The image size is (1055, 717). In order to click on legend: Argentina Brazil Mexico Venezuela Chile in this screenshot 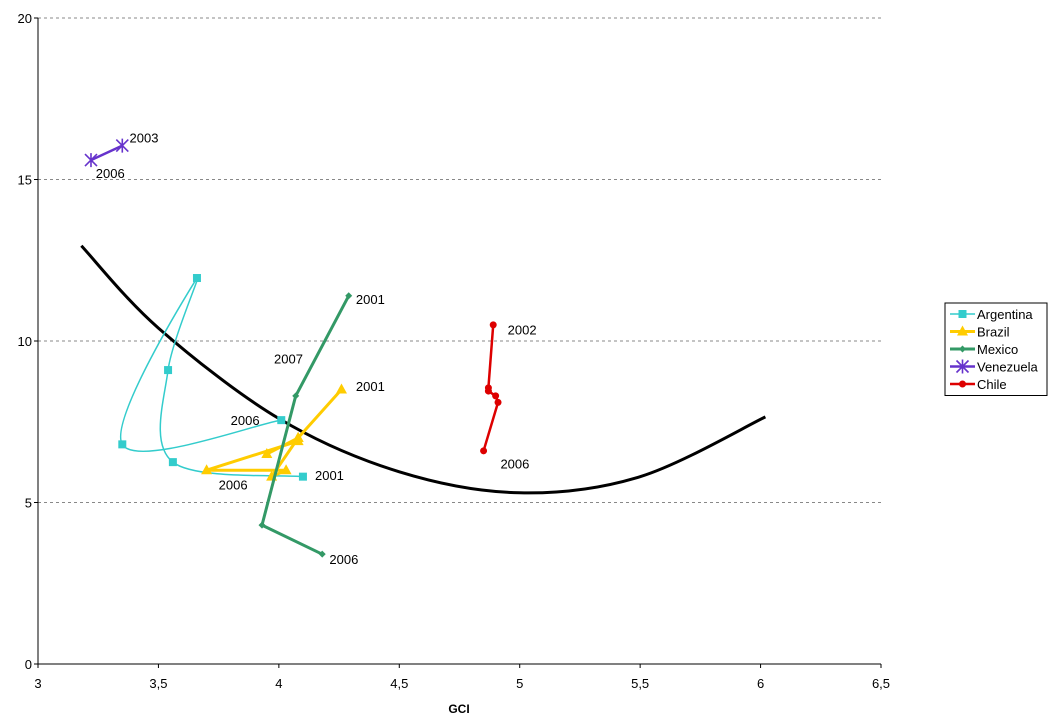, I will do `click(996, 349)`.